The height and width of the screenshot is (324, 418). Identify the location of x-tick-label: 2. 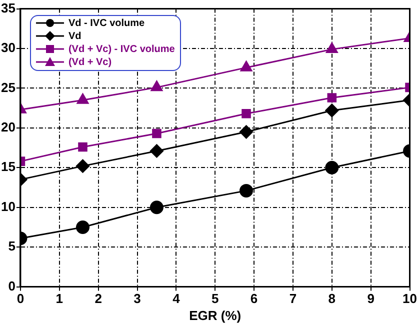
(98, 298).